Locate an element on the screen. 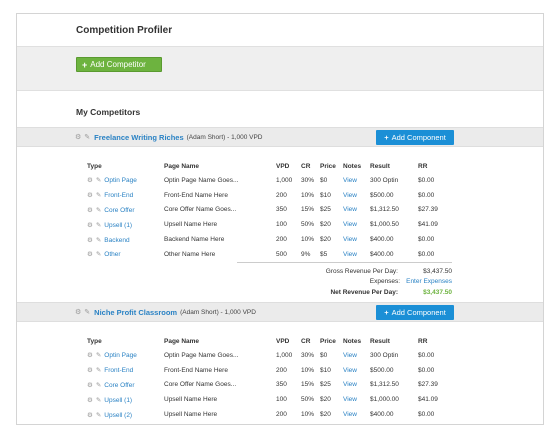  row-type-cell: ⚙ ✎ Upsell (2) is located at coordinates (125, 414).